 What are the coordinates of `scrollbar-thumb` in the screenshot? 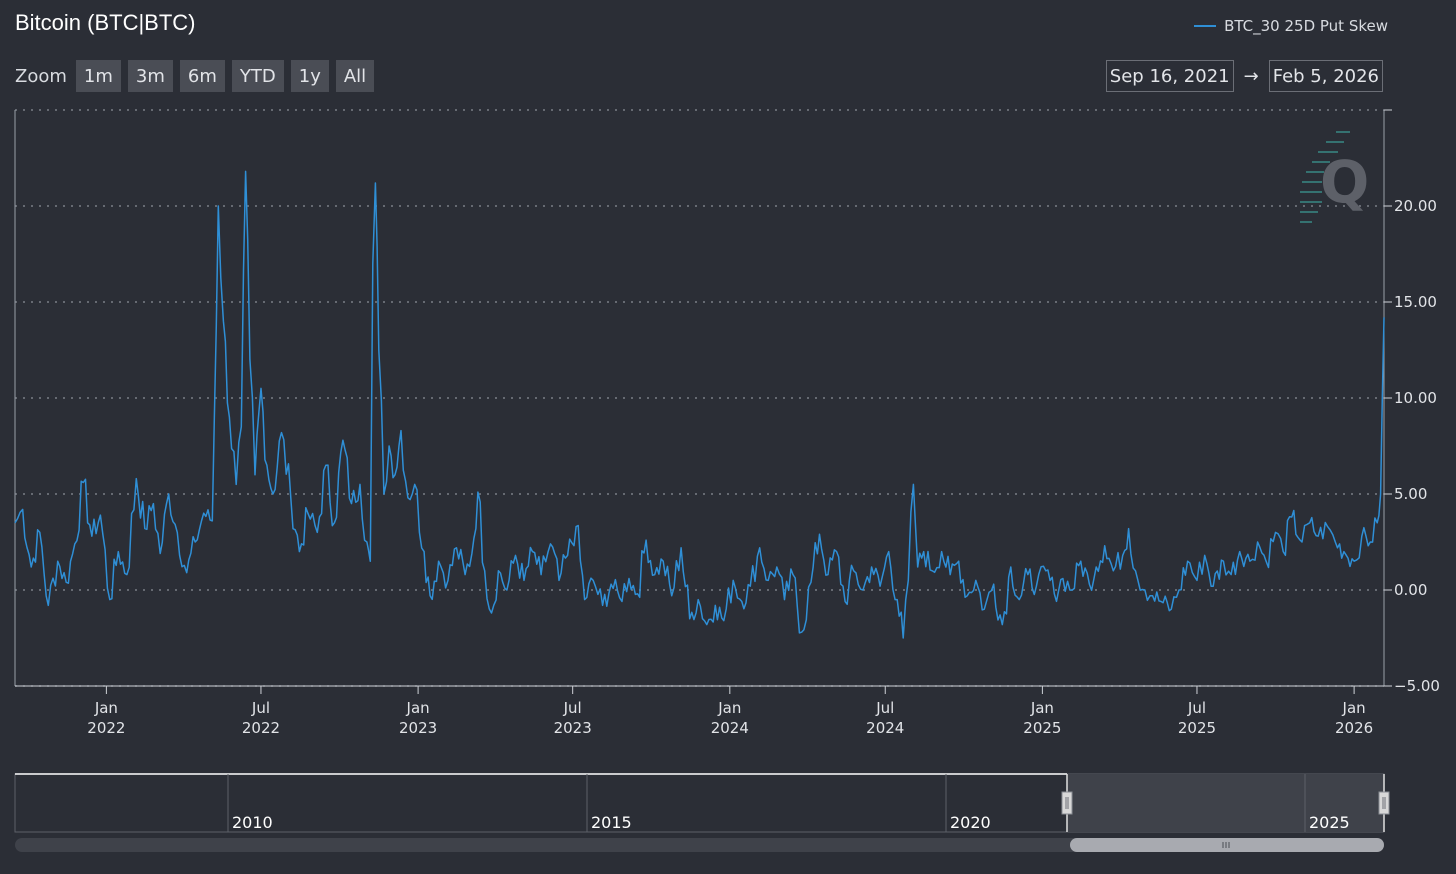 It's located at (1227, 845).